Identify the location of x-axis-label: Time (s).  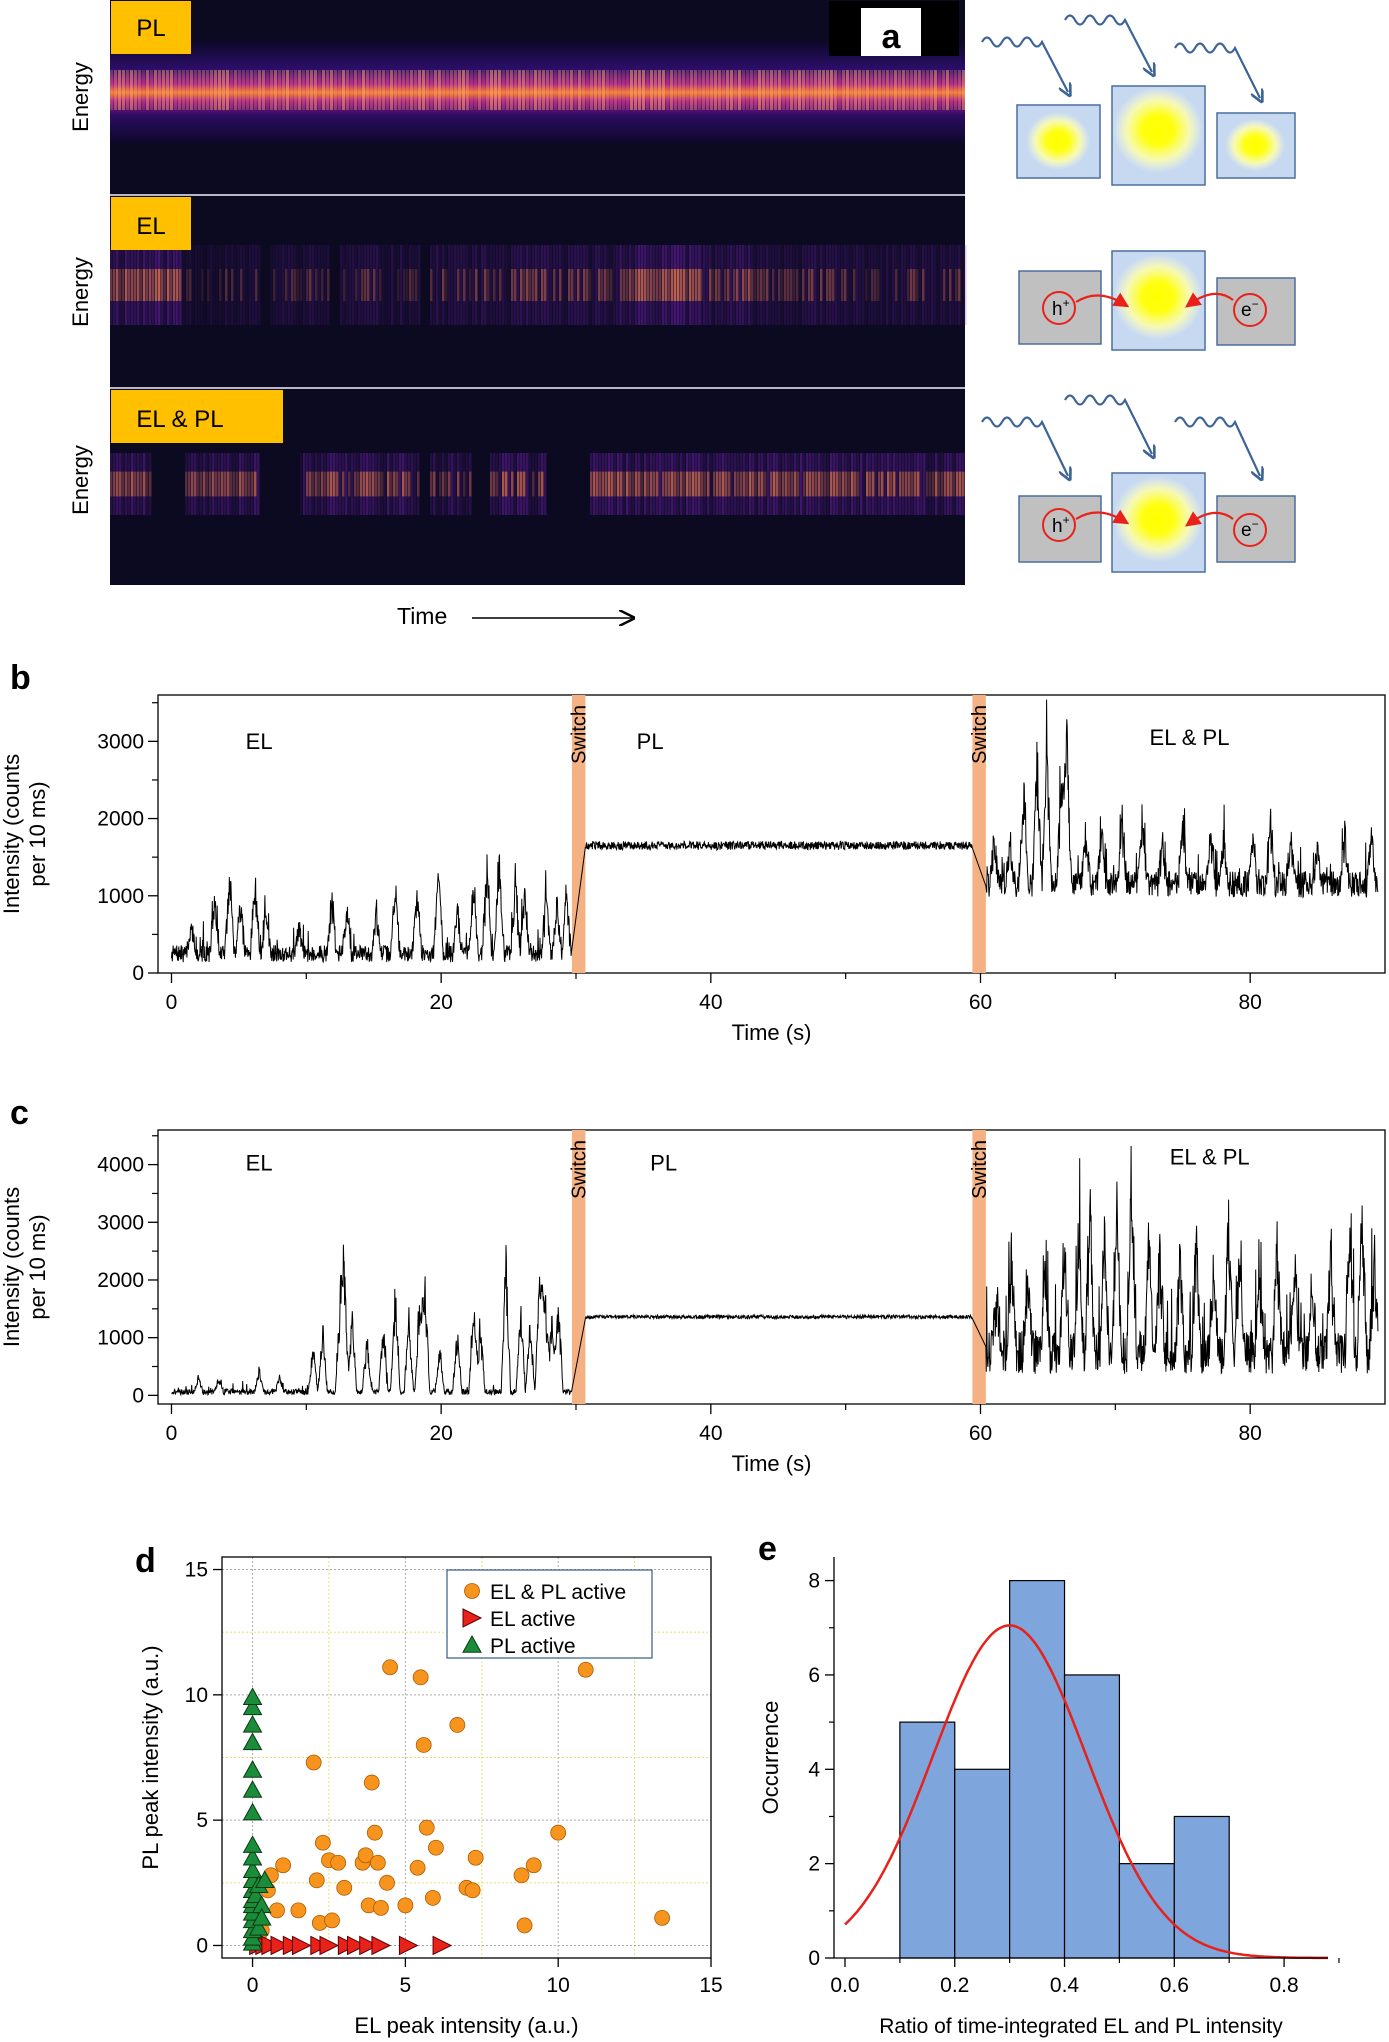
(772, 1463).